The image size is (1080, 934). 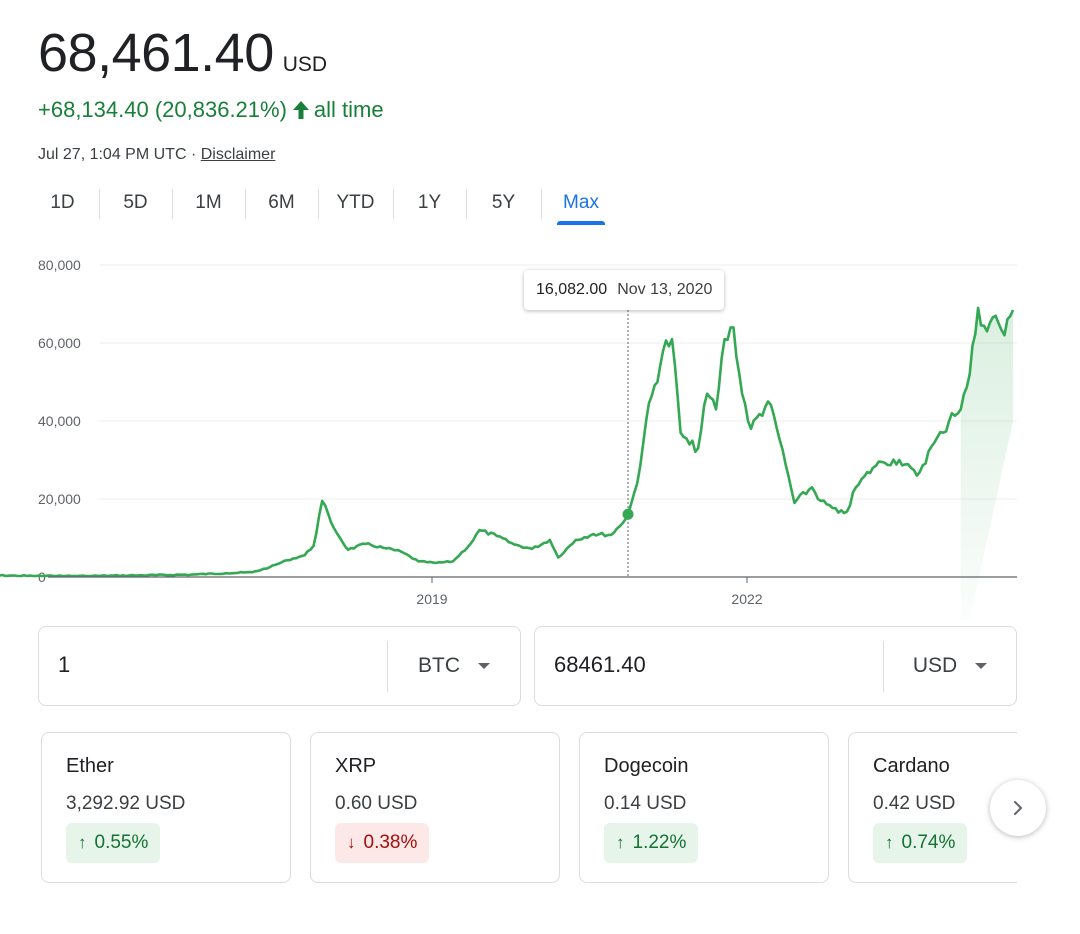 I want to click on price-change: +68,134.40 (20,836.21%) all time, so click(x=211, y=110).